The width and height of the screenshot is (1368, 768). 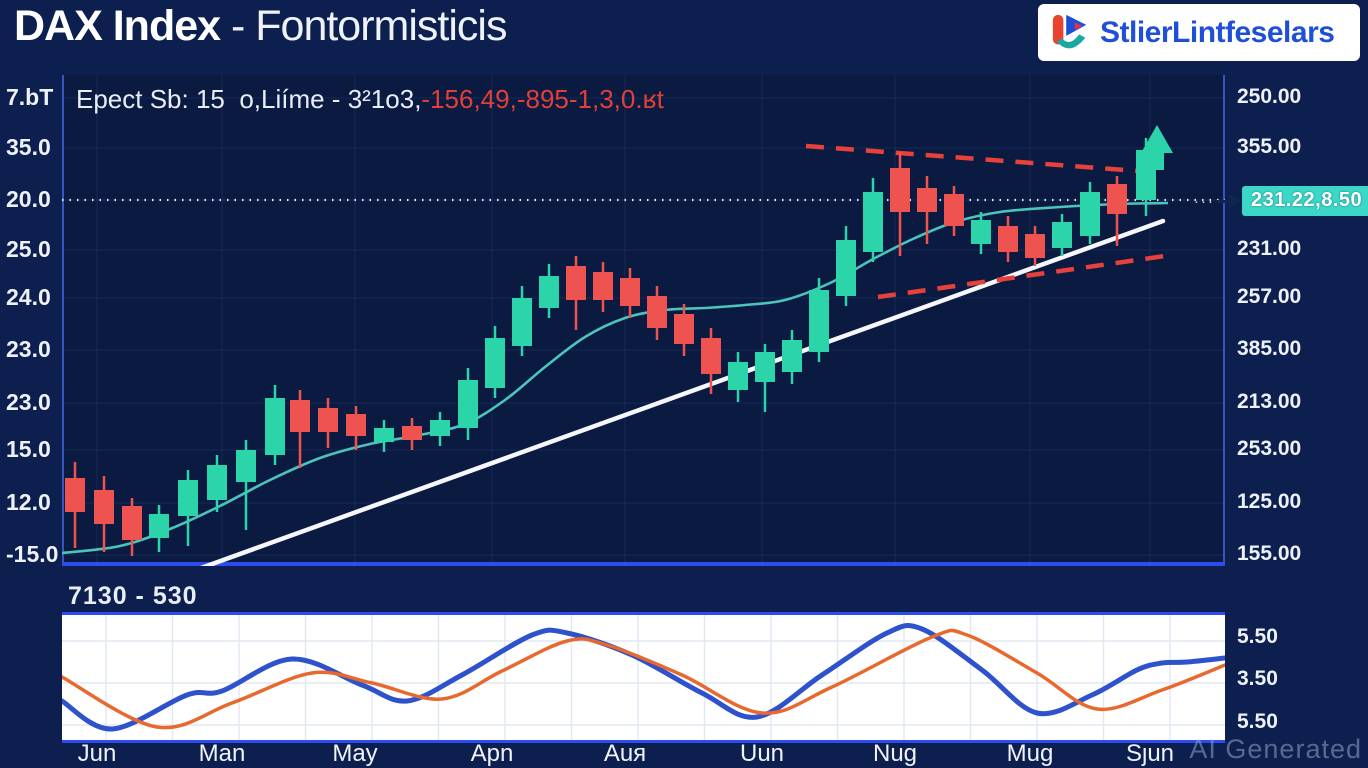 I want to click on oscillator-chart, so click(x=643, y=677).